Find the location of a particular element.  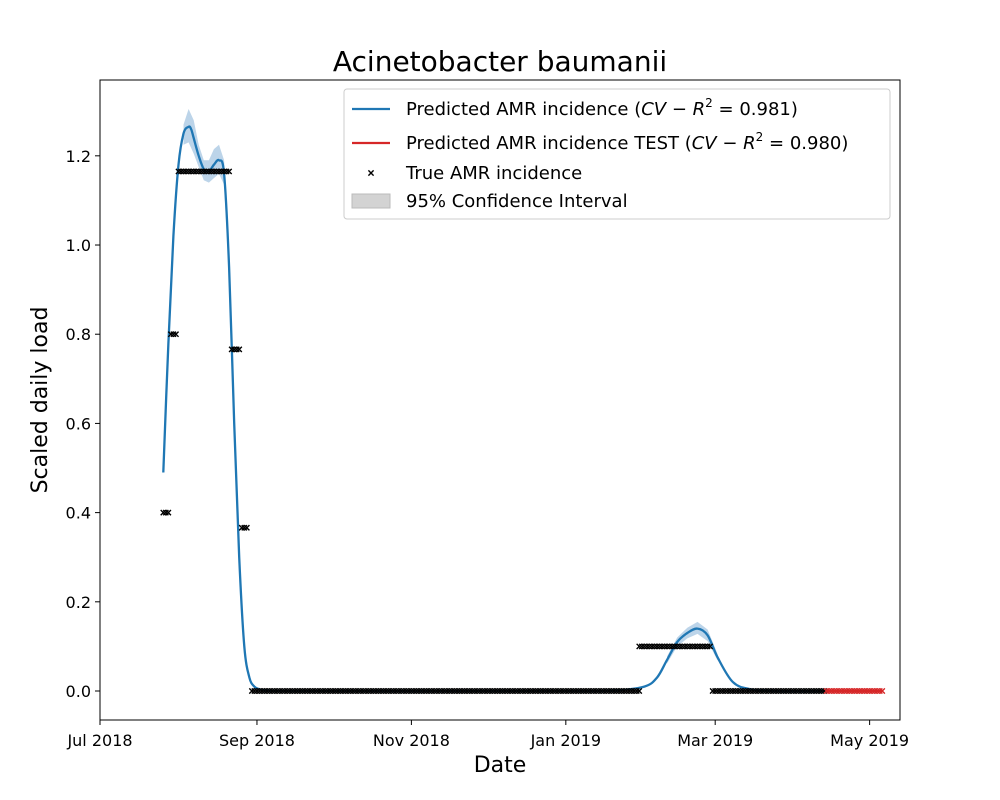

x-tick-label: May 2019 is located at coordinates (869, 740).